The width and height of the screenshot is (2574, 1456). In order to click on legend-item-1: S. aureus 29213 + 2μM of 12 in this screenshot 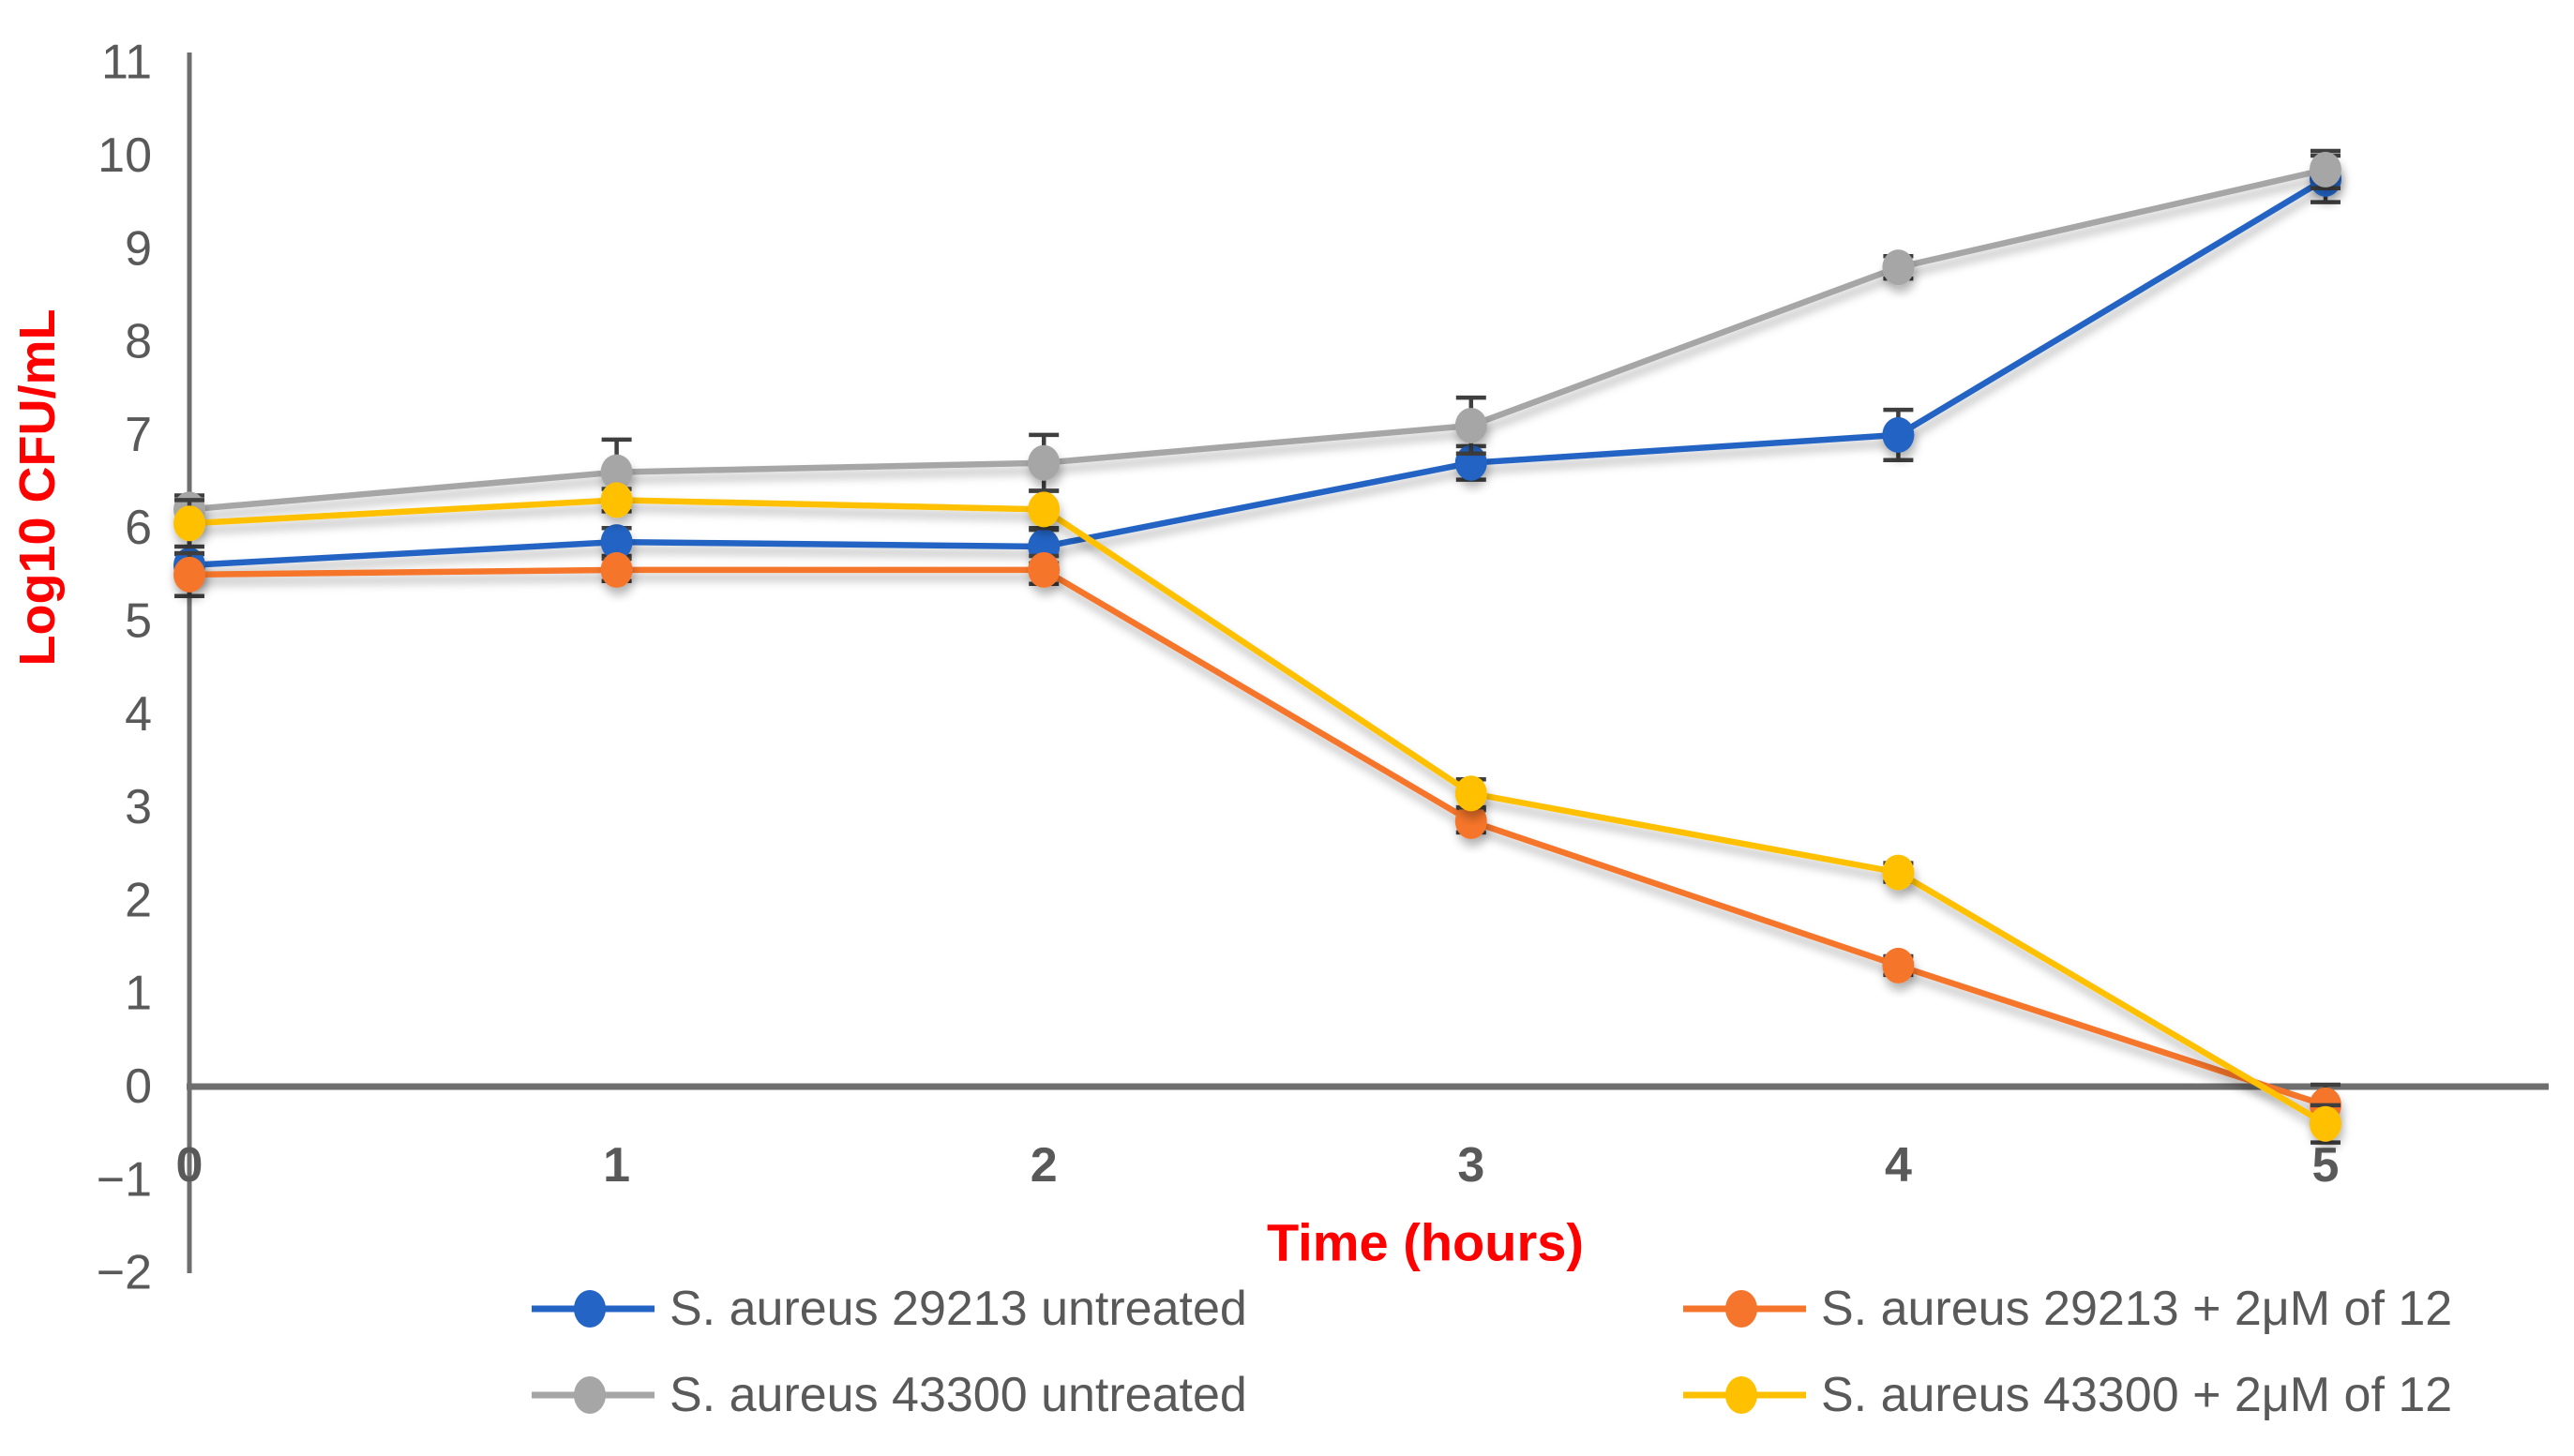, I will do `click(2066, 1309)`.